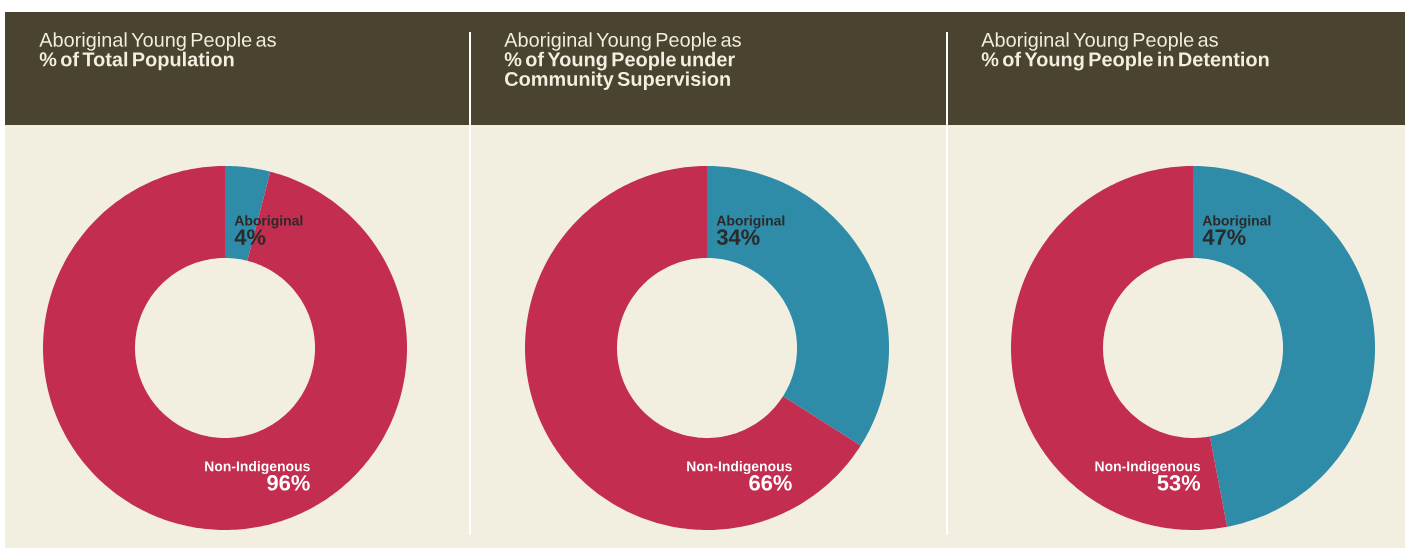 The height and width of the screenshot is (552, 1409). I want to click on data-label: 47%, so click(1224, 237).